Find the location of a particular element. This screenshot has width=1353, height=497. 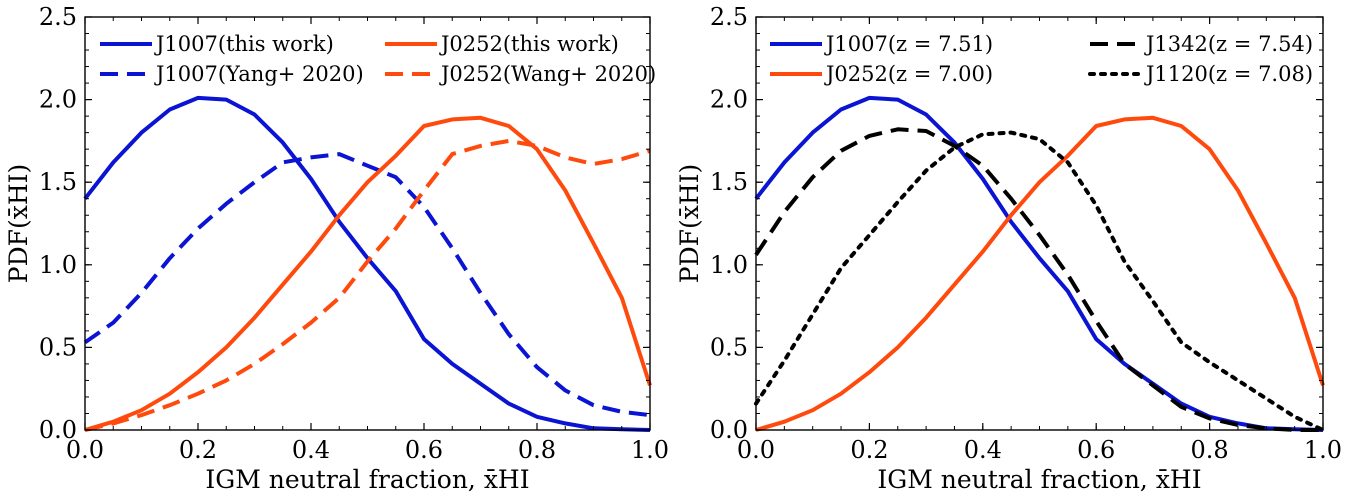

legend-label: J1120(z = 7.08) is located at coordinates (1228, 74).